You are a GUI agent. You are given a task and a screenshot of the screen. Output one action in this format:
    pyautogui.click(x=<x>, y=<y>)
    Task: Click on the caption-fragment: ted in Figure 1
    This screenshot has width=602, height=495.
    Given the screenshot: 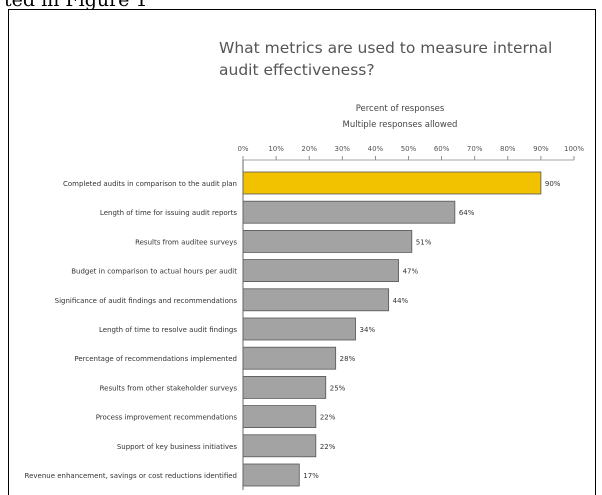 What is the action you would take?
    pyautogui.click(x=76, y=5)
    